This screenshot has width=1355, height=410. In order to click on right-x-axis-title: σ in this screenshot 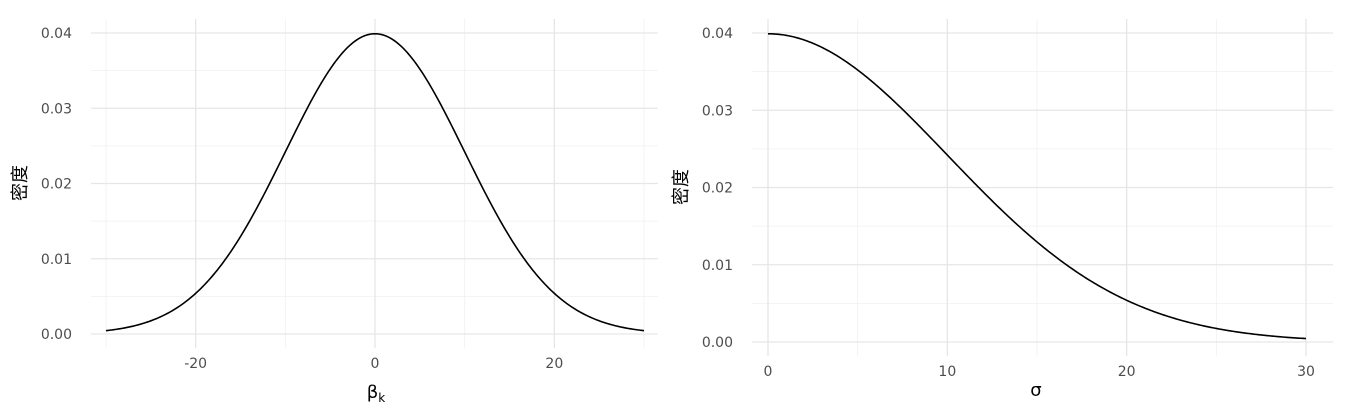, I will do `click(1035, 390)`.